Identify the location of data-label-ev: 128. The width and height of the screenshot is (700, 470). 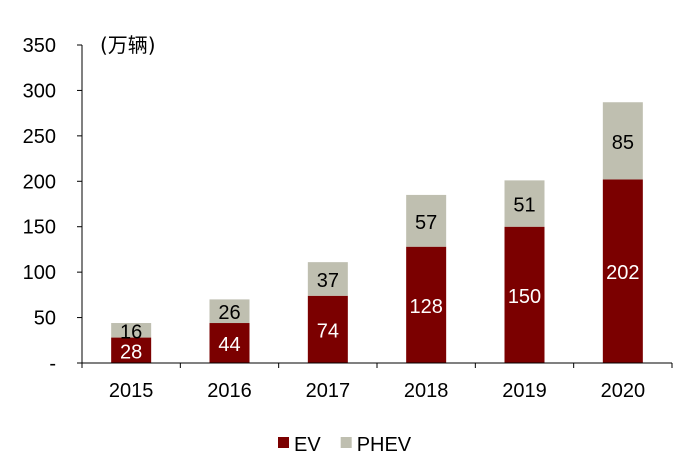
(425, 307).